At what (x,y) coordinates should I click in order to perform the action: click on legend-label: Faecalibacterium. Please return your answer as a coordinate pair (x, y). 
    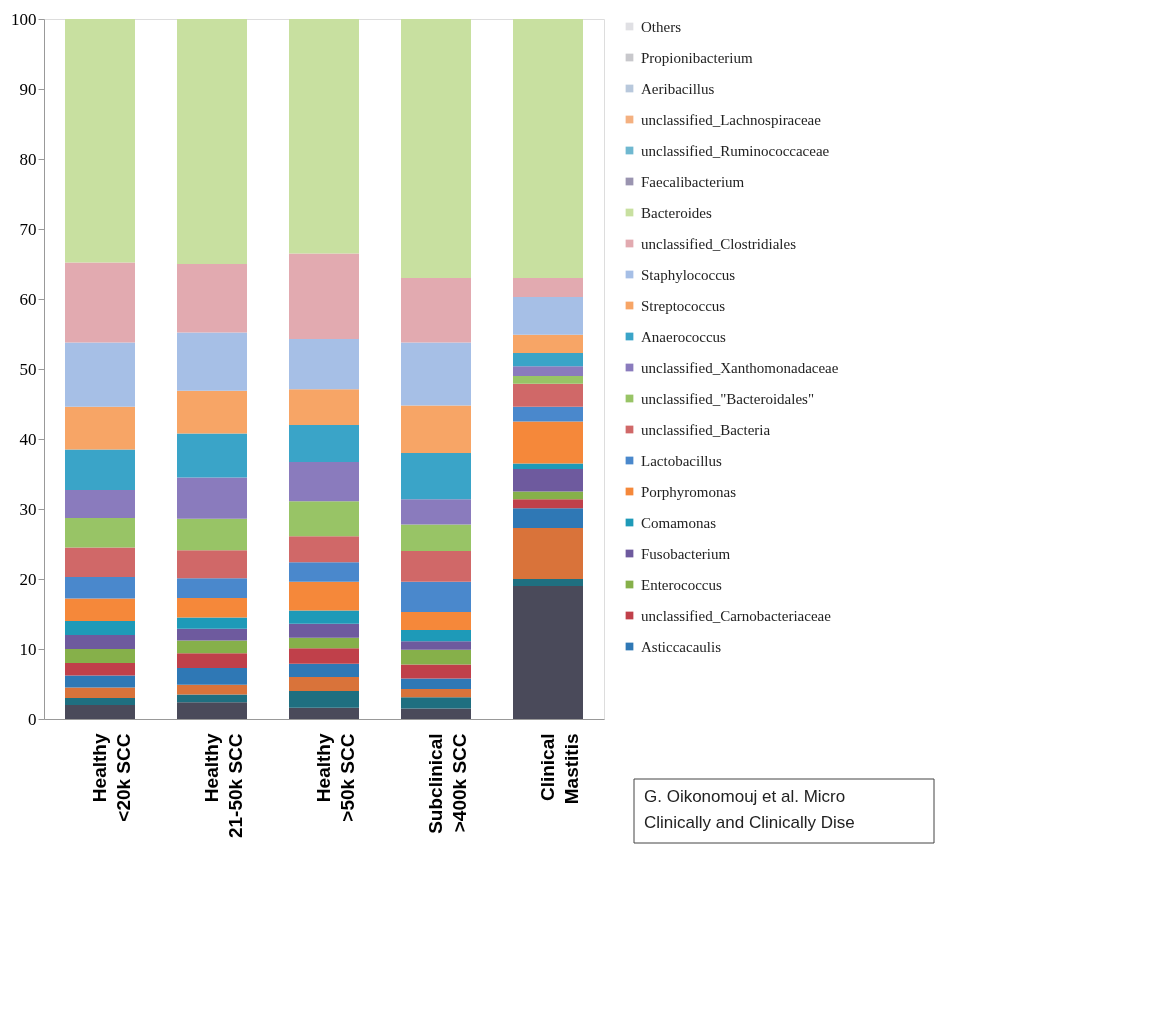
    Looking at the image, I should click on (693, 181).